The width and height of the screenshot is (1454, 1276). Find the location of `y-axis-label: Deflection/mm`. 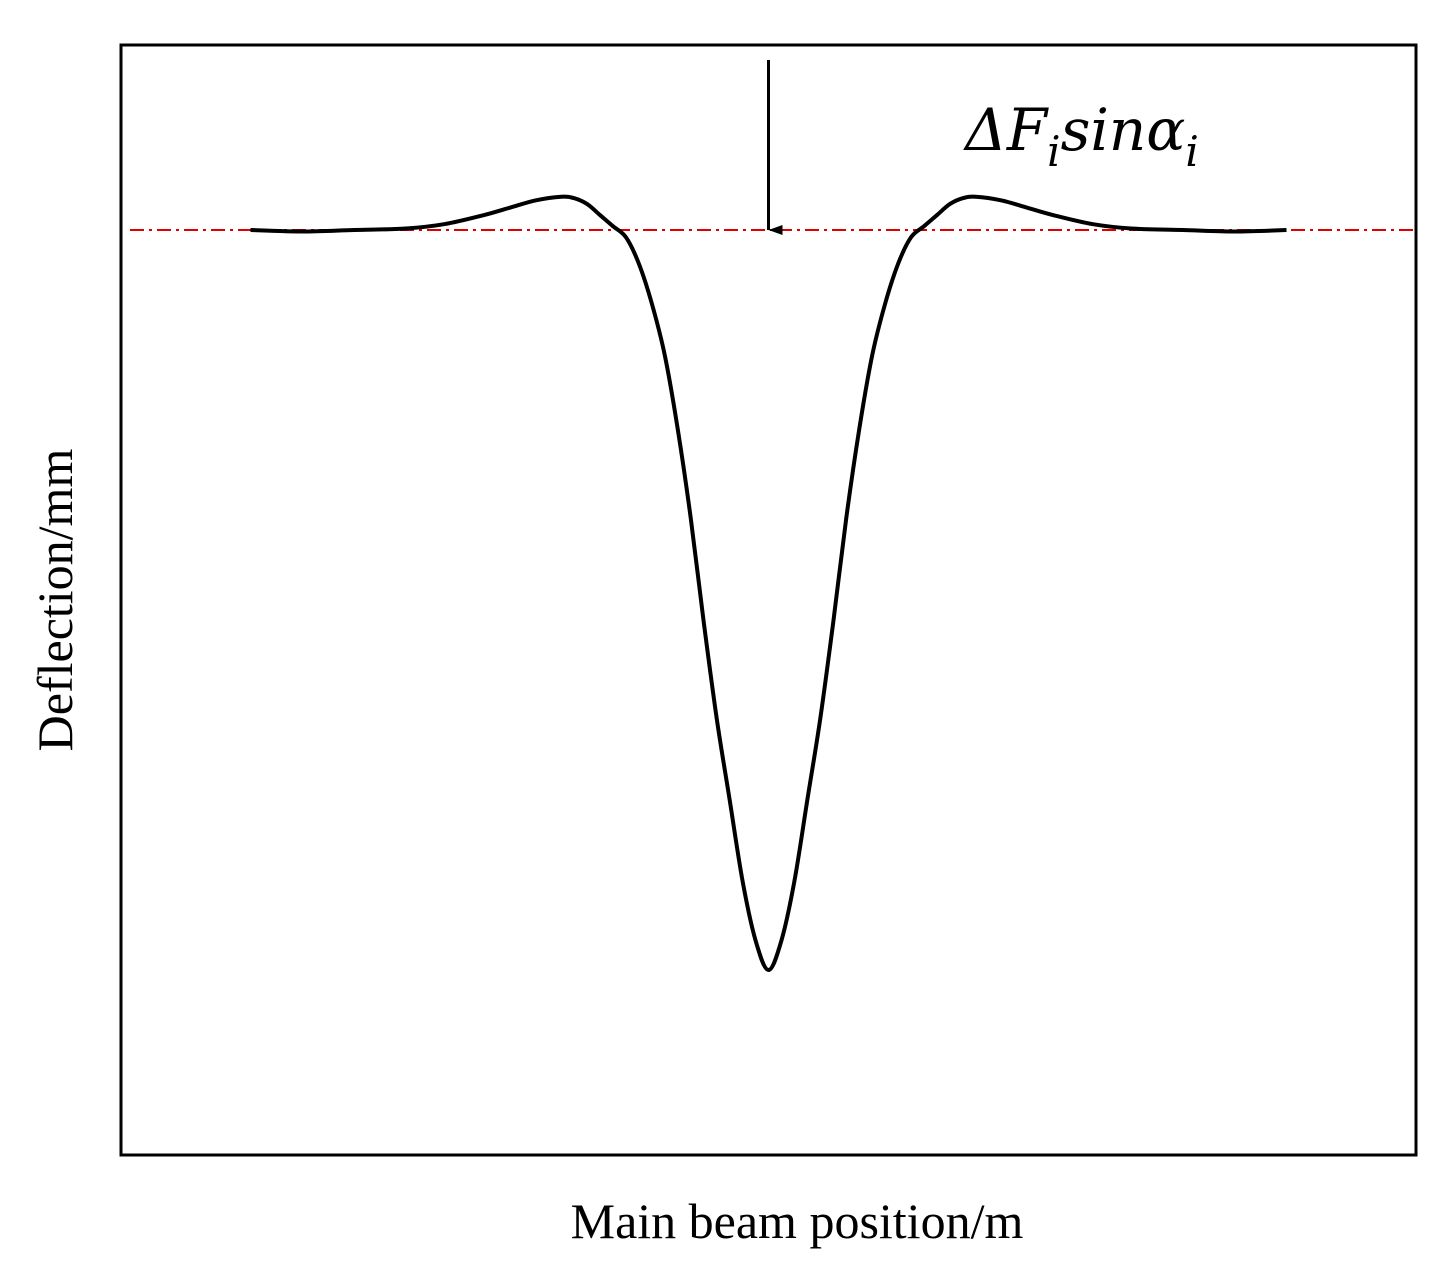

y-axis-label: Deflection/mm is located at coordinates (55, 600).